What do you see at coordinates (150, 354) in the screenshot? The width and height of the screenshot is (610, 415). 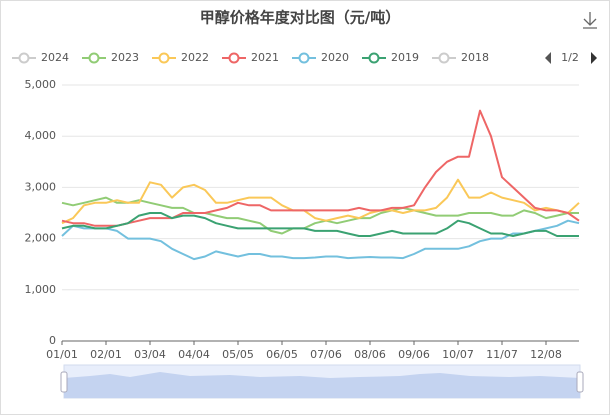 I see `x-tick-label: 03/04` at bounding box center [150, 354].